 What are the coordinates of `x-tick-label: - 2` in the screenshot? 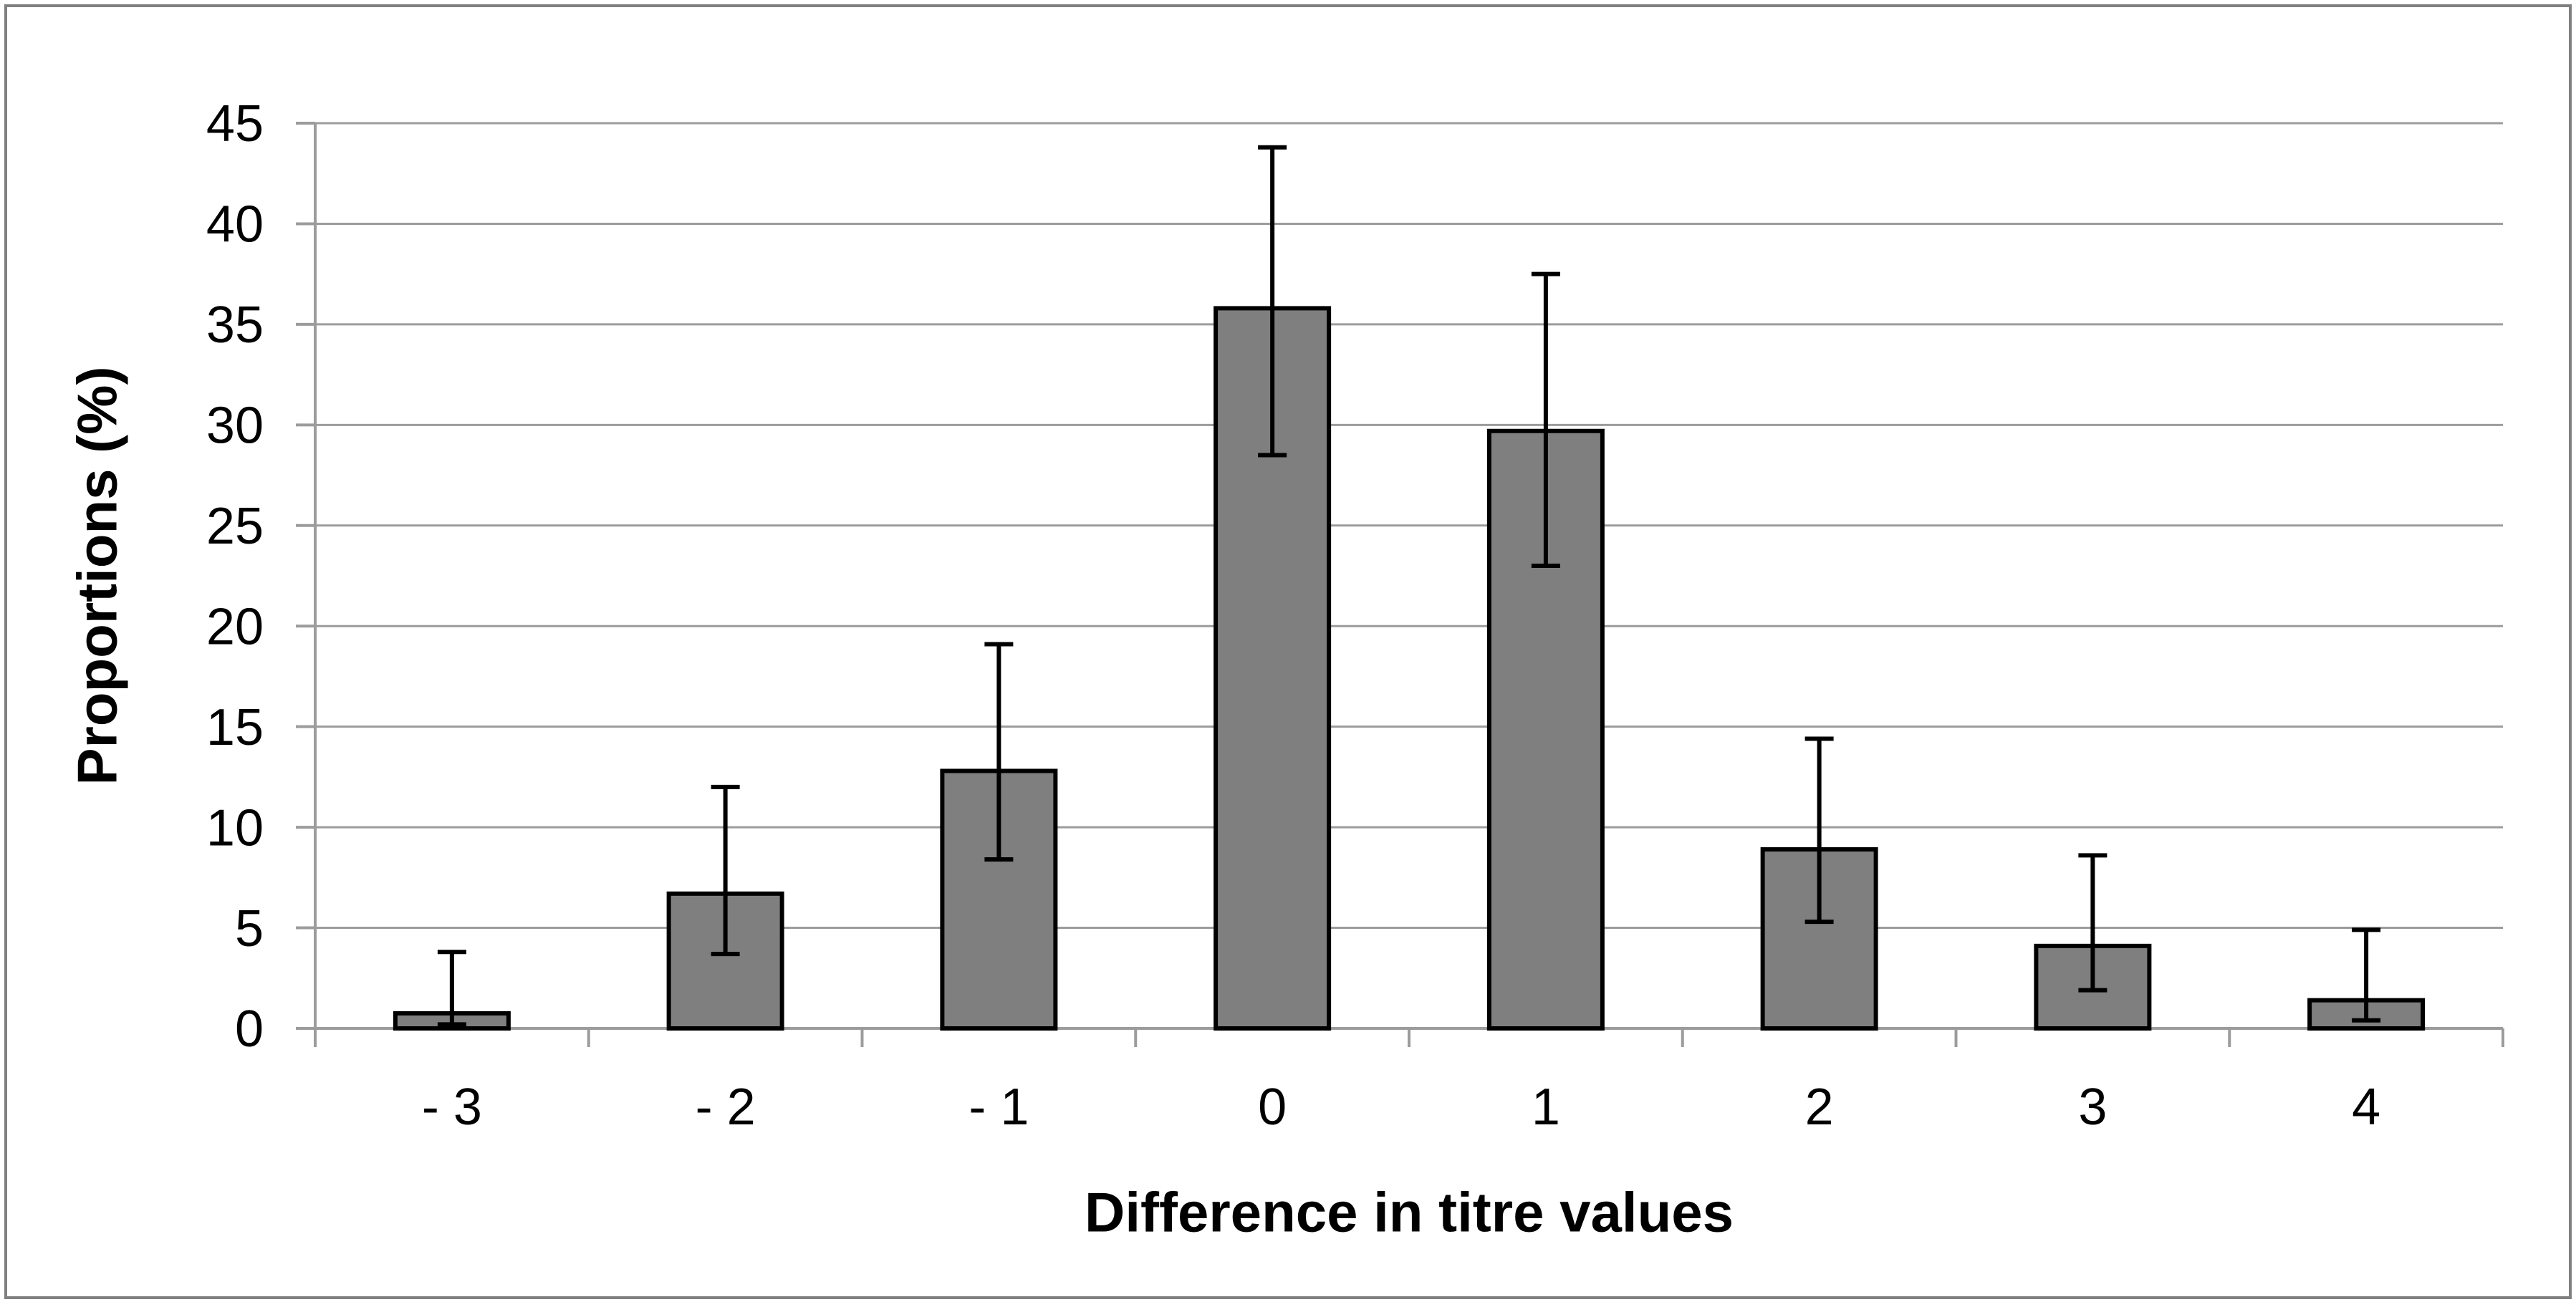 It's located at (726, 1107).